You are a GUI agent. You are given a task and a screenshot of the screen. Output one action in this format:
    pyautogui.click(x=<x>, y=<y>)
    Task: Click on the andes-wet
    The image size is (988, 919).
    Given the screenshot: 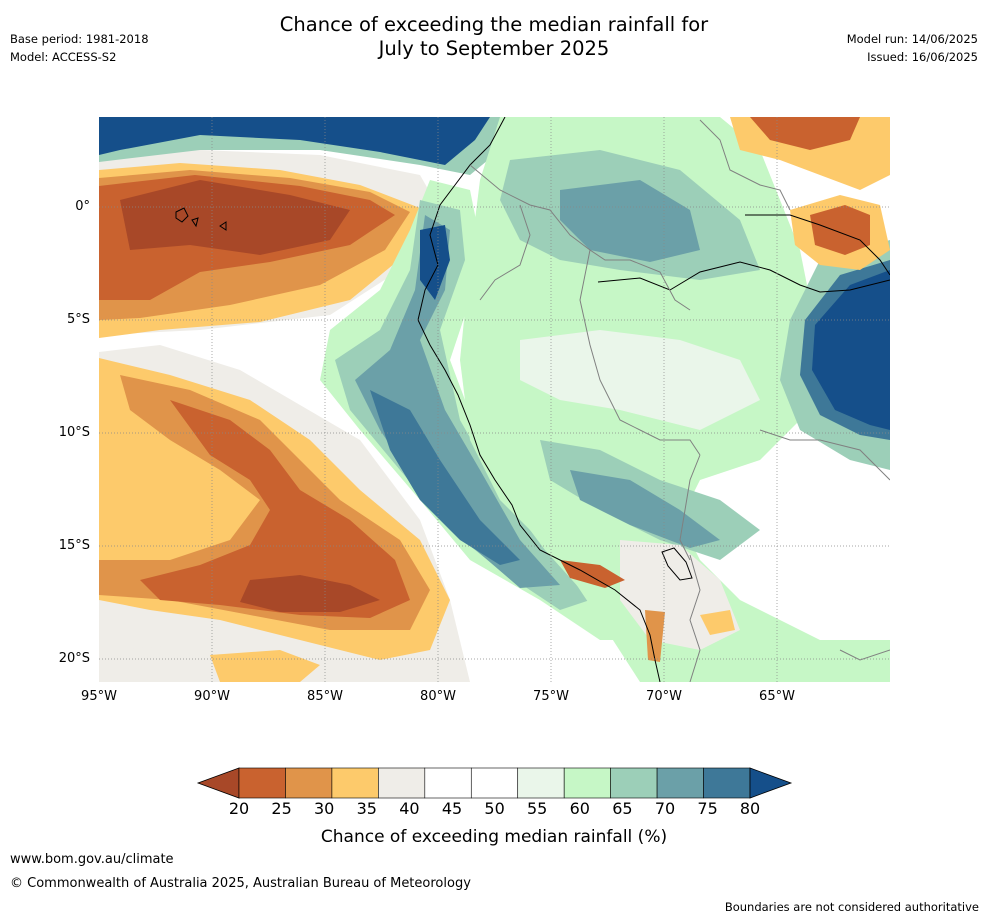 What is the action you would take?
    pyautogui.click(x=645, y=509)
    